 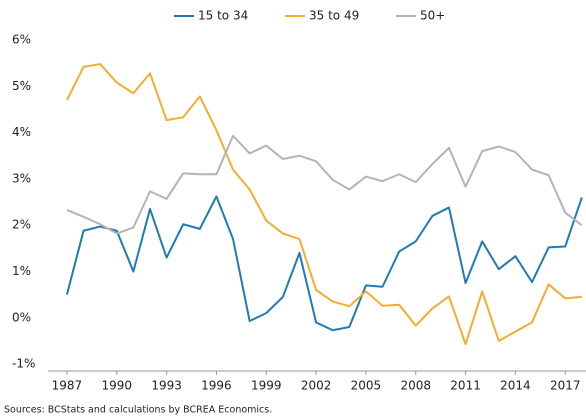 I want to click on x-tick-label: 1999, so click(x=266, y=386).